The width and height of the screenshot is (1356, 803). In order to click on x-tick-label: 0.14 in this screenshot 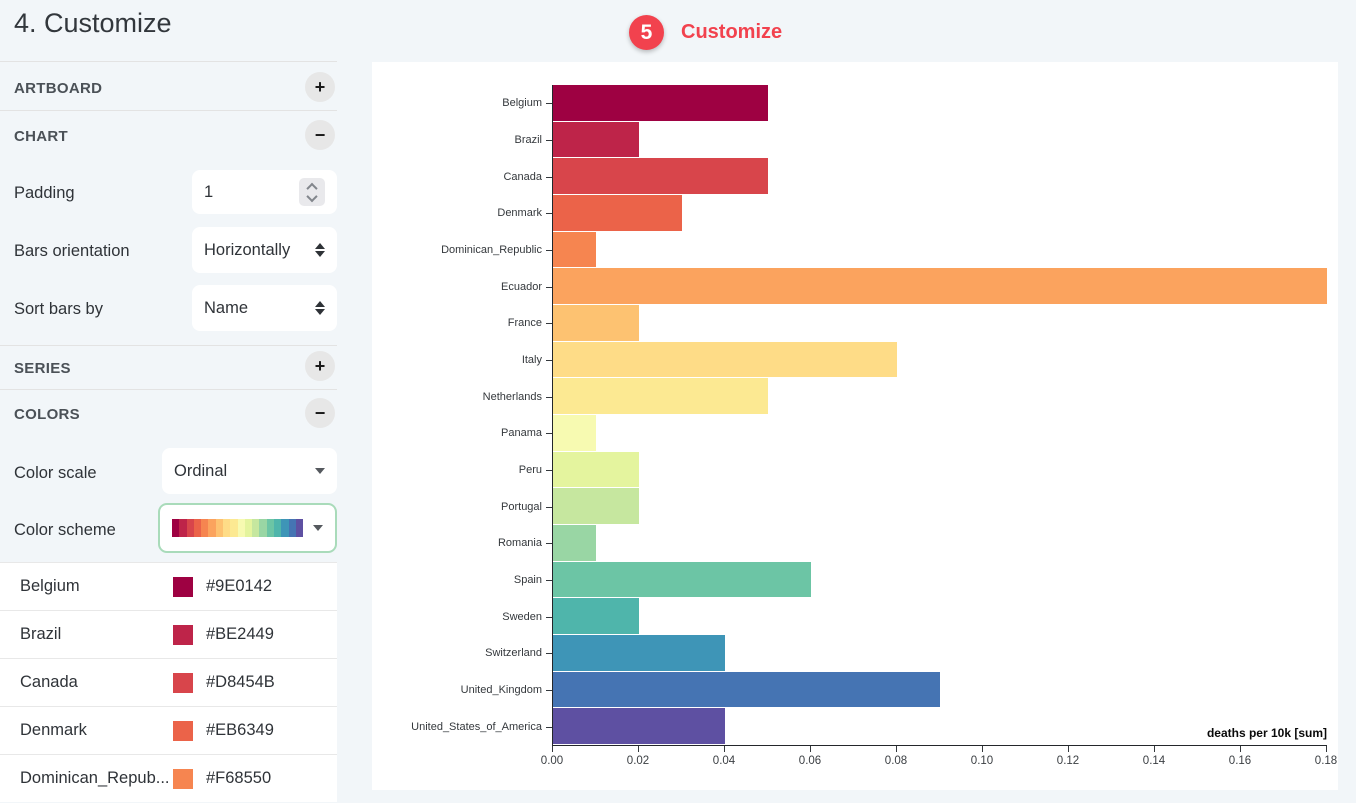, I will do `click(1154, 761)`.